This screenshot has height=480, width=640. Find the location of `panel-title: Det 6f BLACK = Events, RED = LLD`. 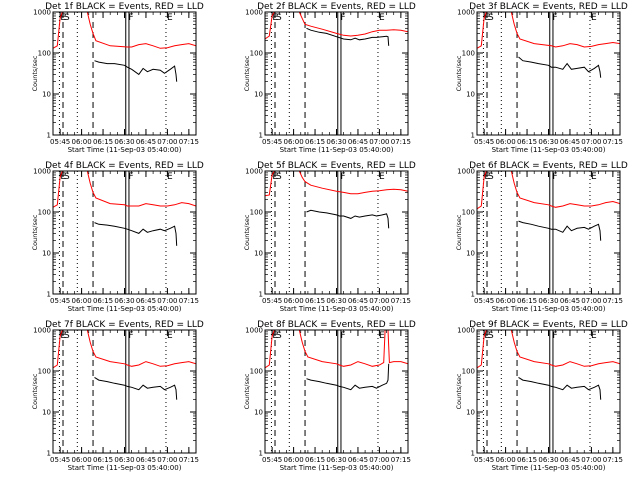

panel-title: Det 6f BLACK = Events, RED = LLD is located at coordinates (548, 166).